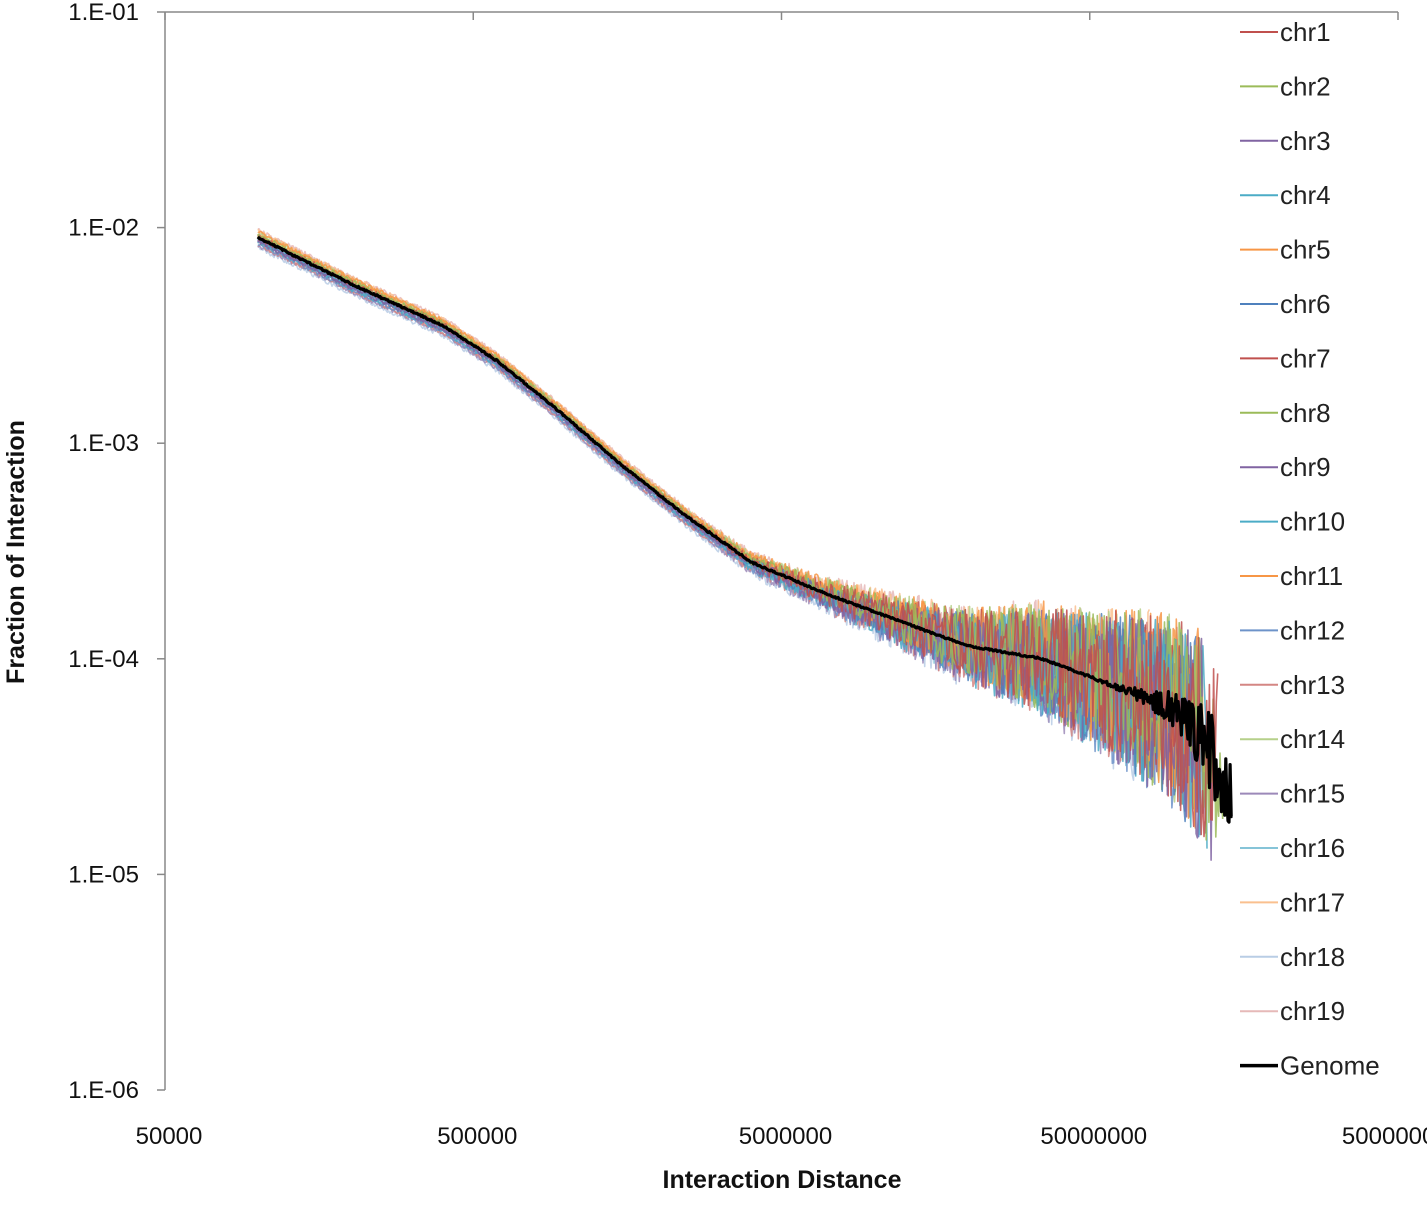 Image resolution: width=1427 pixels, height=1205 pixels. What do you see at coordinates (1312, 902) in the screenshot?
I see `legend-label: chr17` at bounding box center [1312, 902].